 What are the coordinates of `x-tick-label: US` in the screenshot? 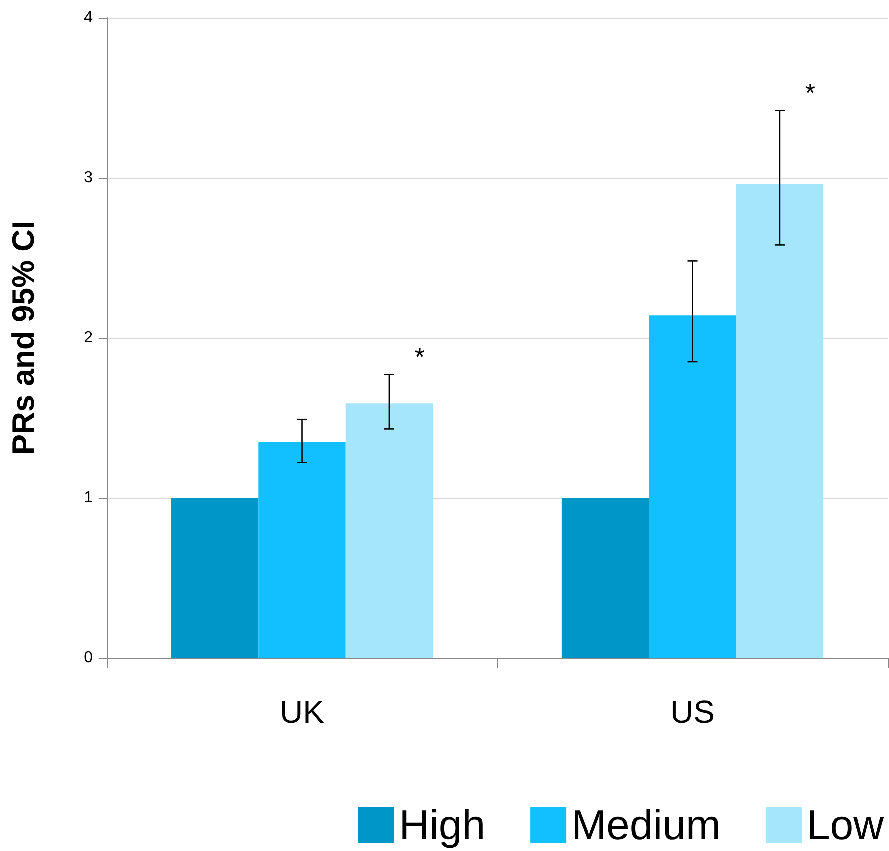 It's located at (692, 712).